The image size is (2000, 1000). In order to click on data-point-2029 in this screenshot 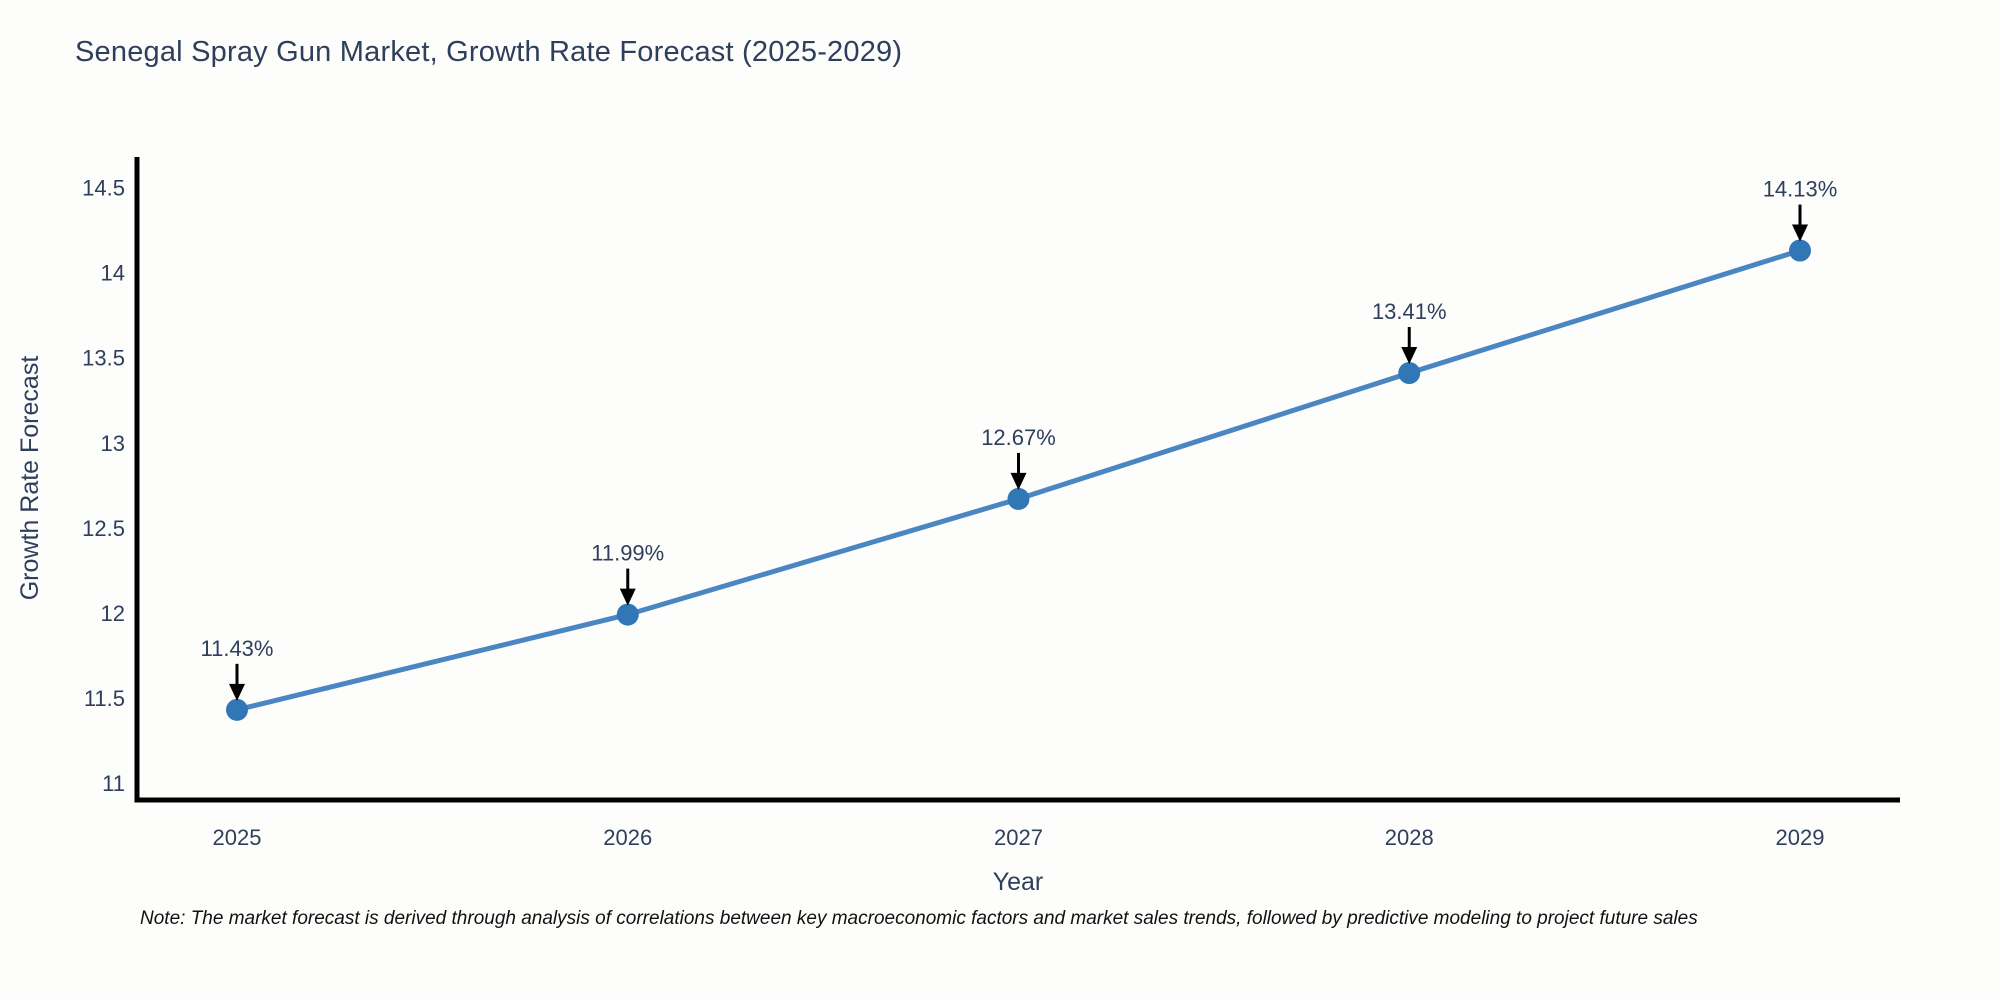, I will do `click(1800, 250)`.